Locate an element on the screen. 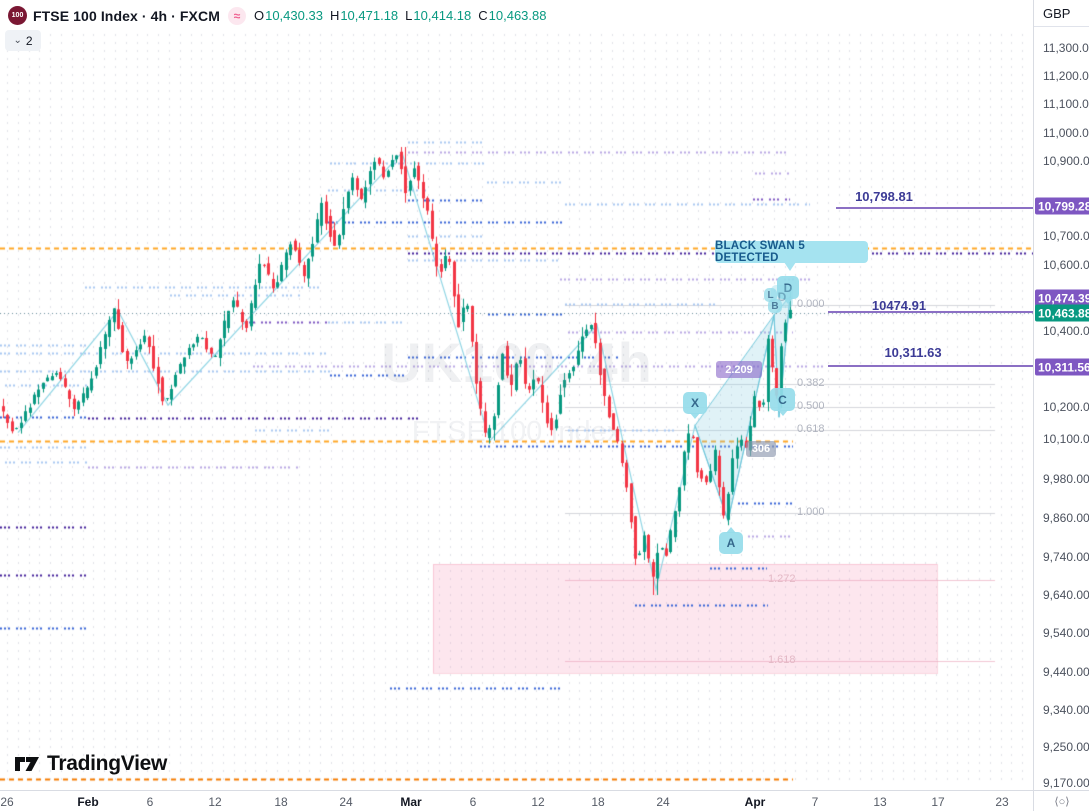 Image resolution: width=1089 pixels, height=811 pixels. time-axis-tick: Apr is located at coordinates (755, 802).